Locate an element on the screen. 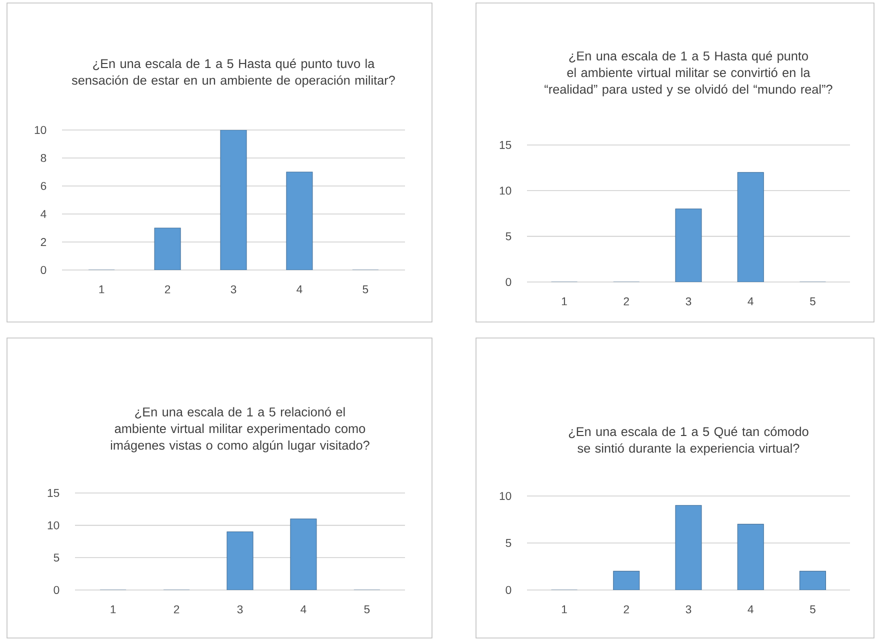  chart-title: ¿En una escala de 1 a 5 Hasta qué punto el ambiente virtual militar se convirtió en la “realidad” para usted y se olvidó del “mundo real”? is located at coordinates (688, 73).